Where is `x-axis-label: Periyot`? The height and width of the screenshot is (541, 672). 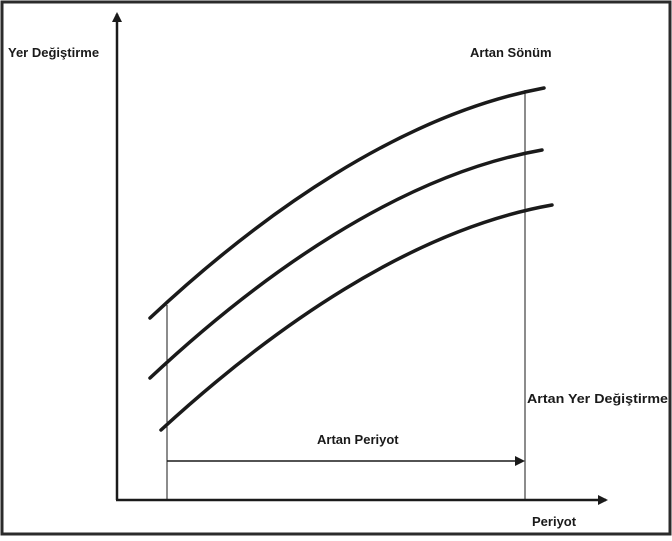 x-axis-label: Periyot is located at coordinates (554, 521).